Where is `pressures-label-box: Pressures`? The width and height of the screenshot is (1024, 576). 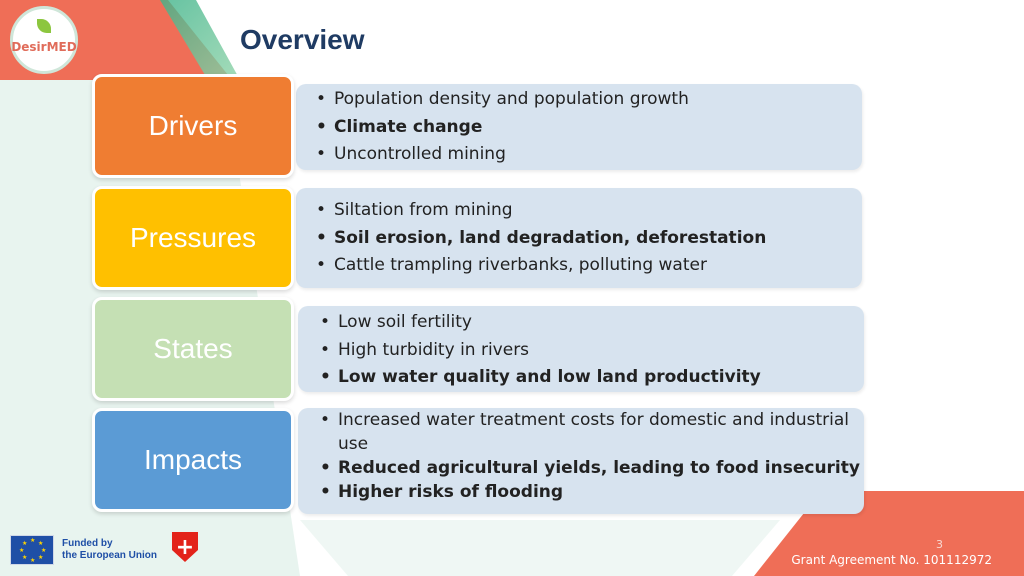 pressures-label-box: Pressures is located at coordinates (193, 238).